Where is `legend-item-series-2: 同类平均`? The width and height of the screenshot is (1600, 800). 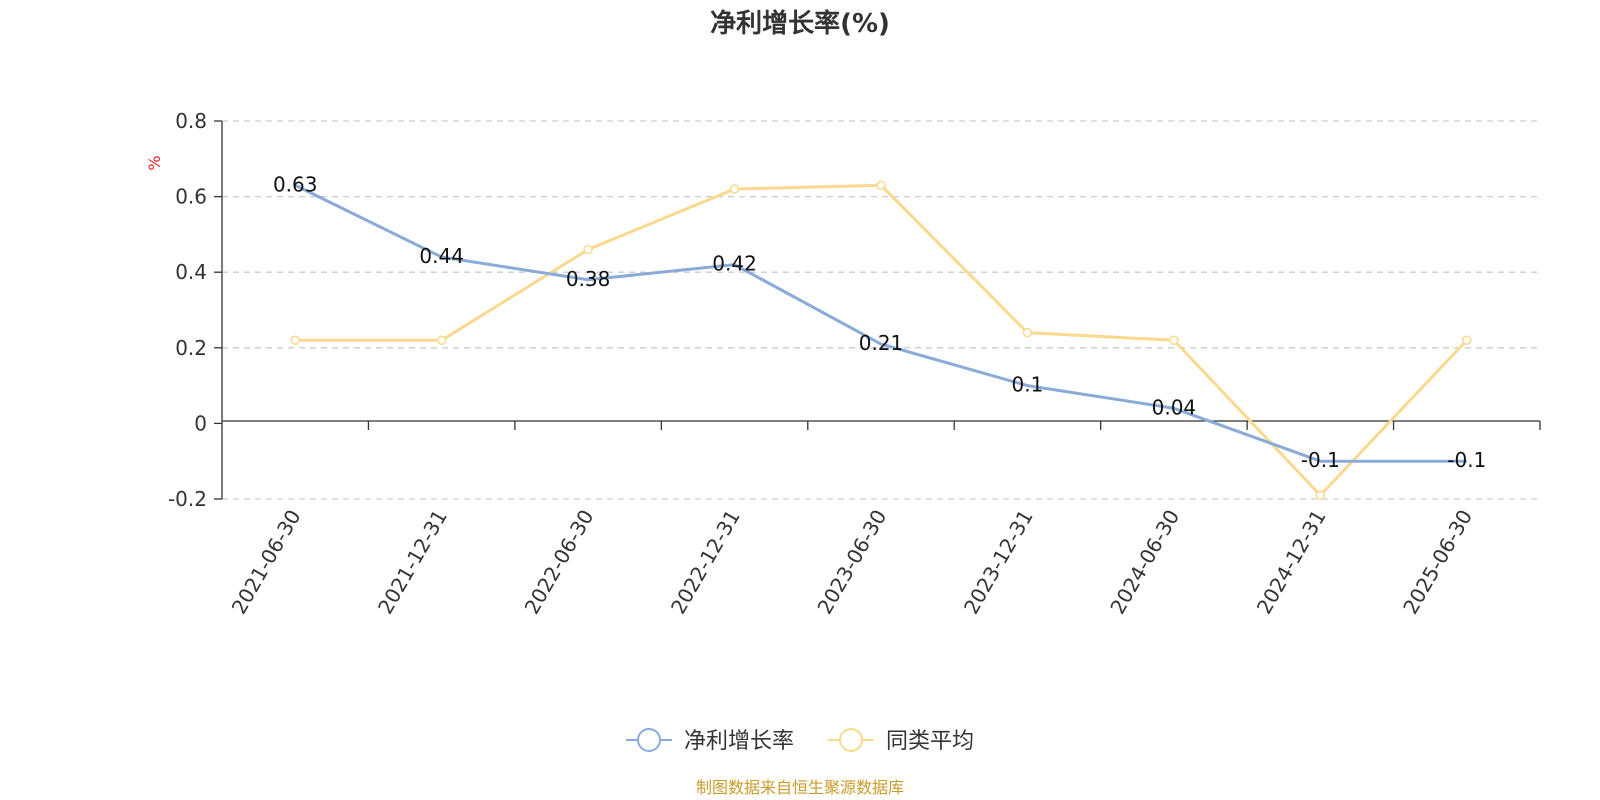 legend-item-series-2: 同类平均 is located at coordinates (901, 741).